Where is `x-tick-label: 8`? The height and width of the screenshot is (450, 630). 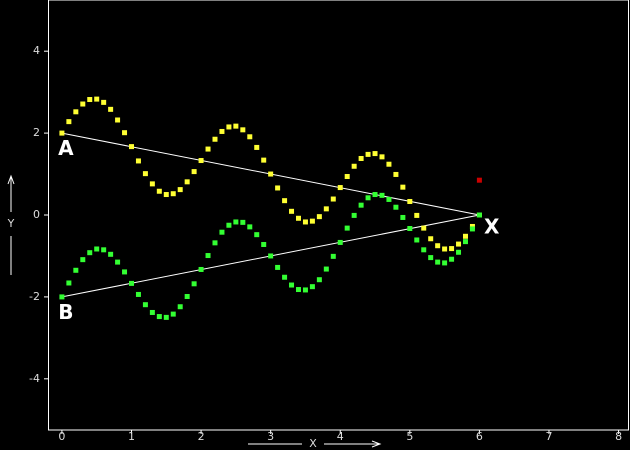
x-tick-label: 8 is located at coordinates (618, 436).